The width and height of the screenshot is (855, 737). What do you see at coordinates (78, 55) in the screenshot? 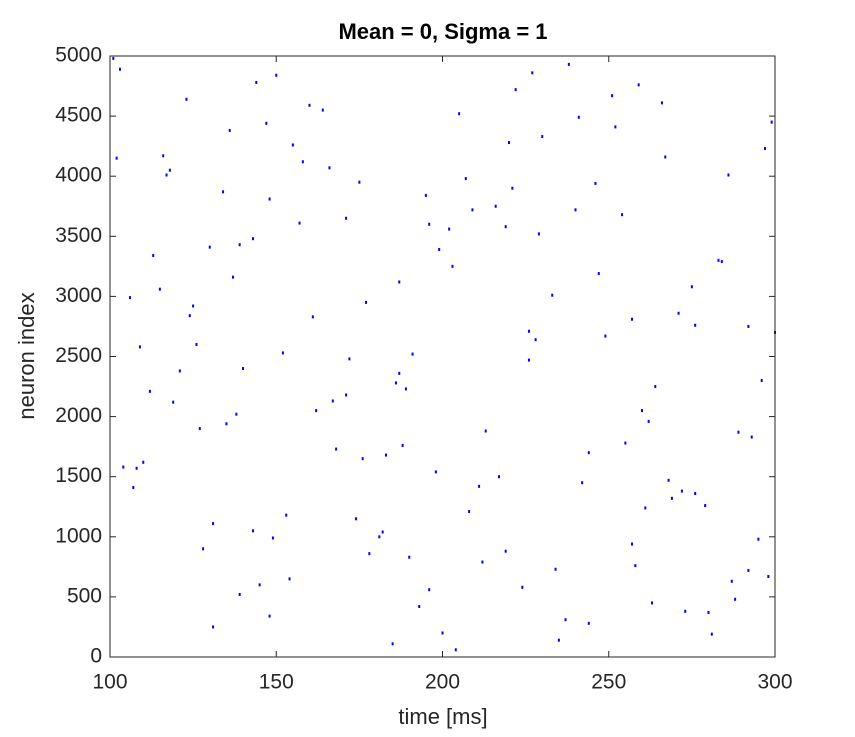
I see `y-tick-label: 5000` at bounding box center [78, 55].